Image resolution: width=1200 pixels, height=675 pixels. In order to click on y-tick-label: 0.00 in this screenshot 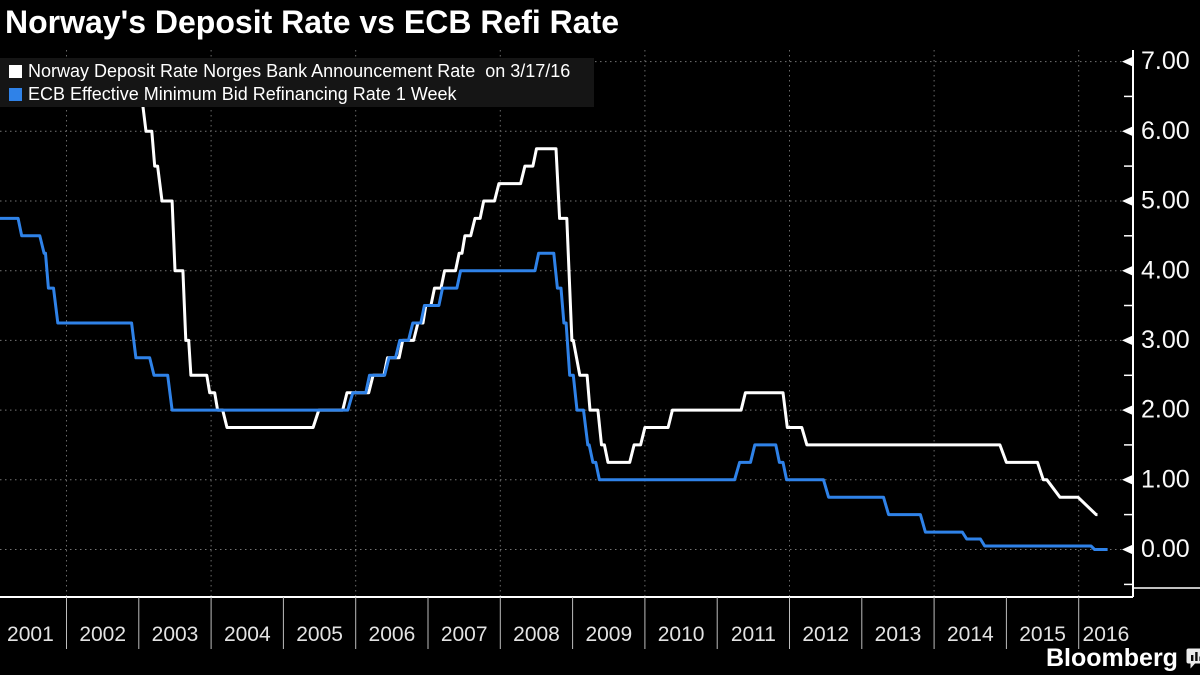, I will do `click(1165, 549)`.